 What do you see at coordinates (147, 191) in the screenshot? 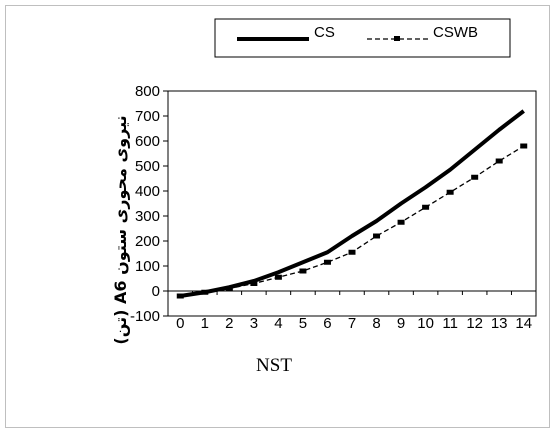
I see `y-tick-label: 400` at bounding box center [147, 191].